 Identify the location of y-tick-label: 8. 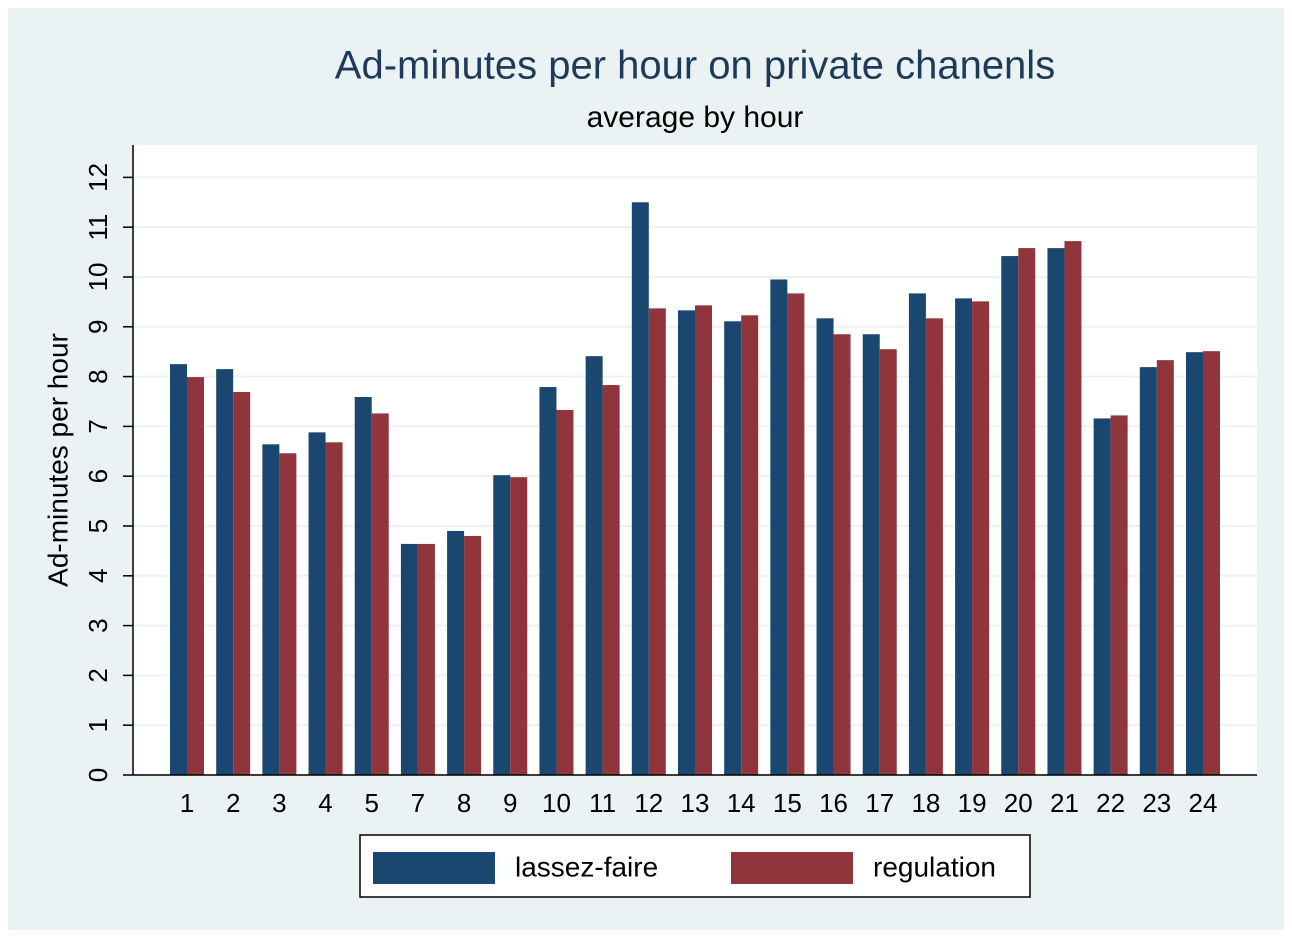
(98, 376).